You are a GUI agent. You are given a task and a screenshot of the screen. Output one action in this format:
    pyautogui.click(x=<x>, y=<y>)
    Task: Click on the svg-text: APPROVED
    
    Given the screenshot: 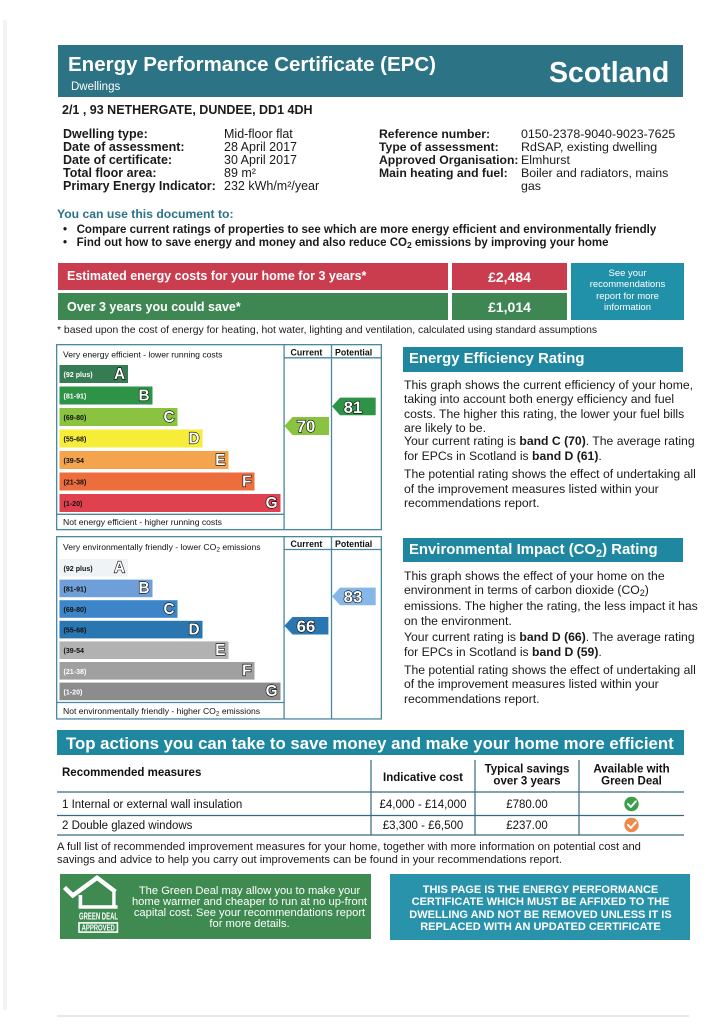 What is the action you would take?
    pyautogui.click(x=98, y=927)
    